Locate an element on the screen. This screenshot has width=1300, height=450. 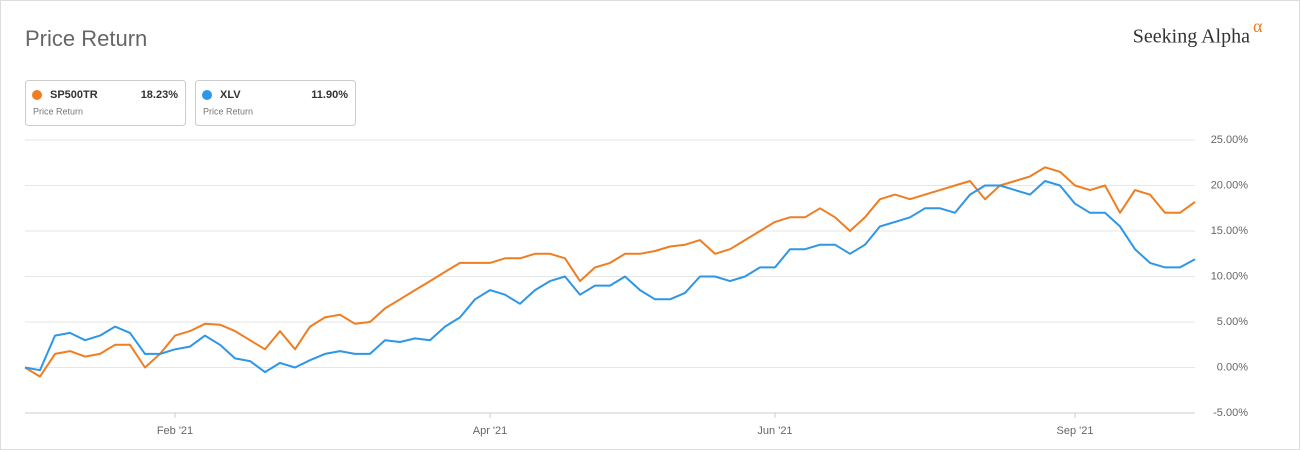
brand: Seeking Alpha is located at coordinates (1191, 37).